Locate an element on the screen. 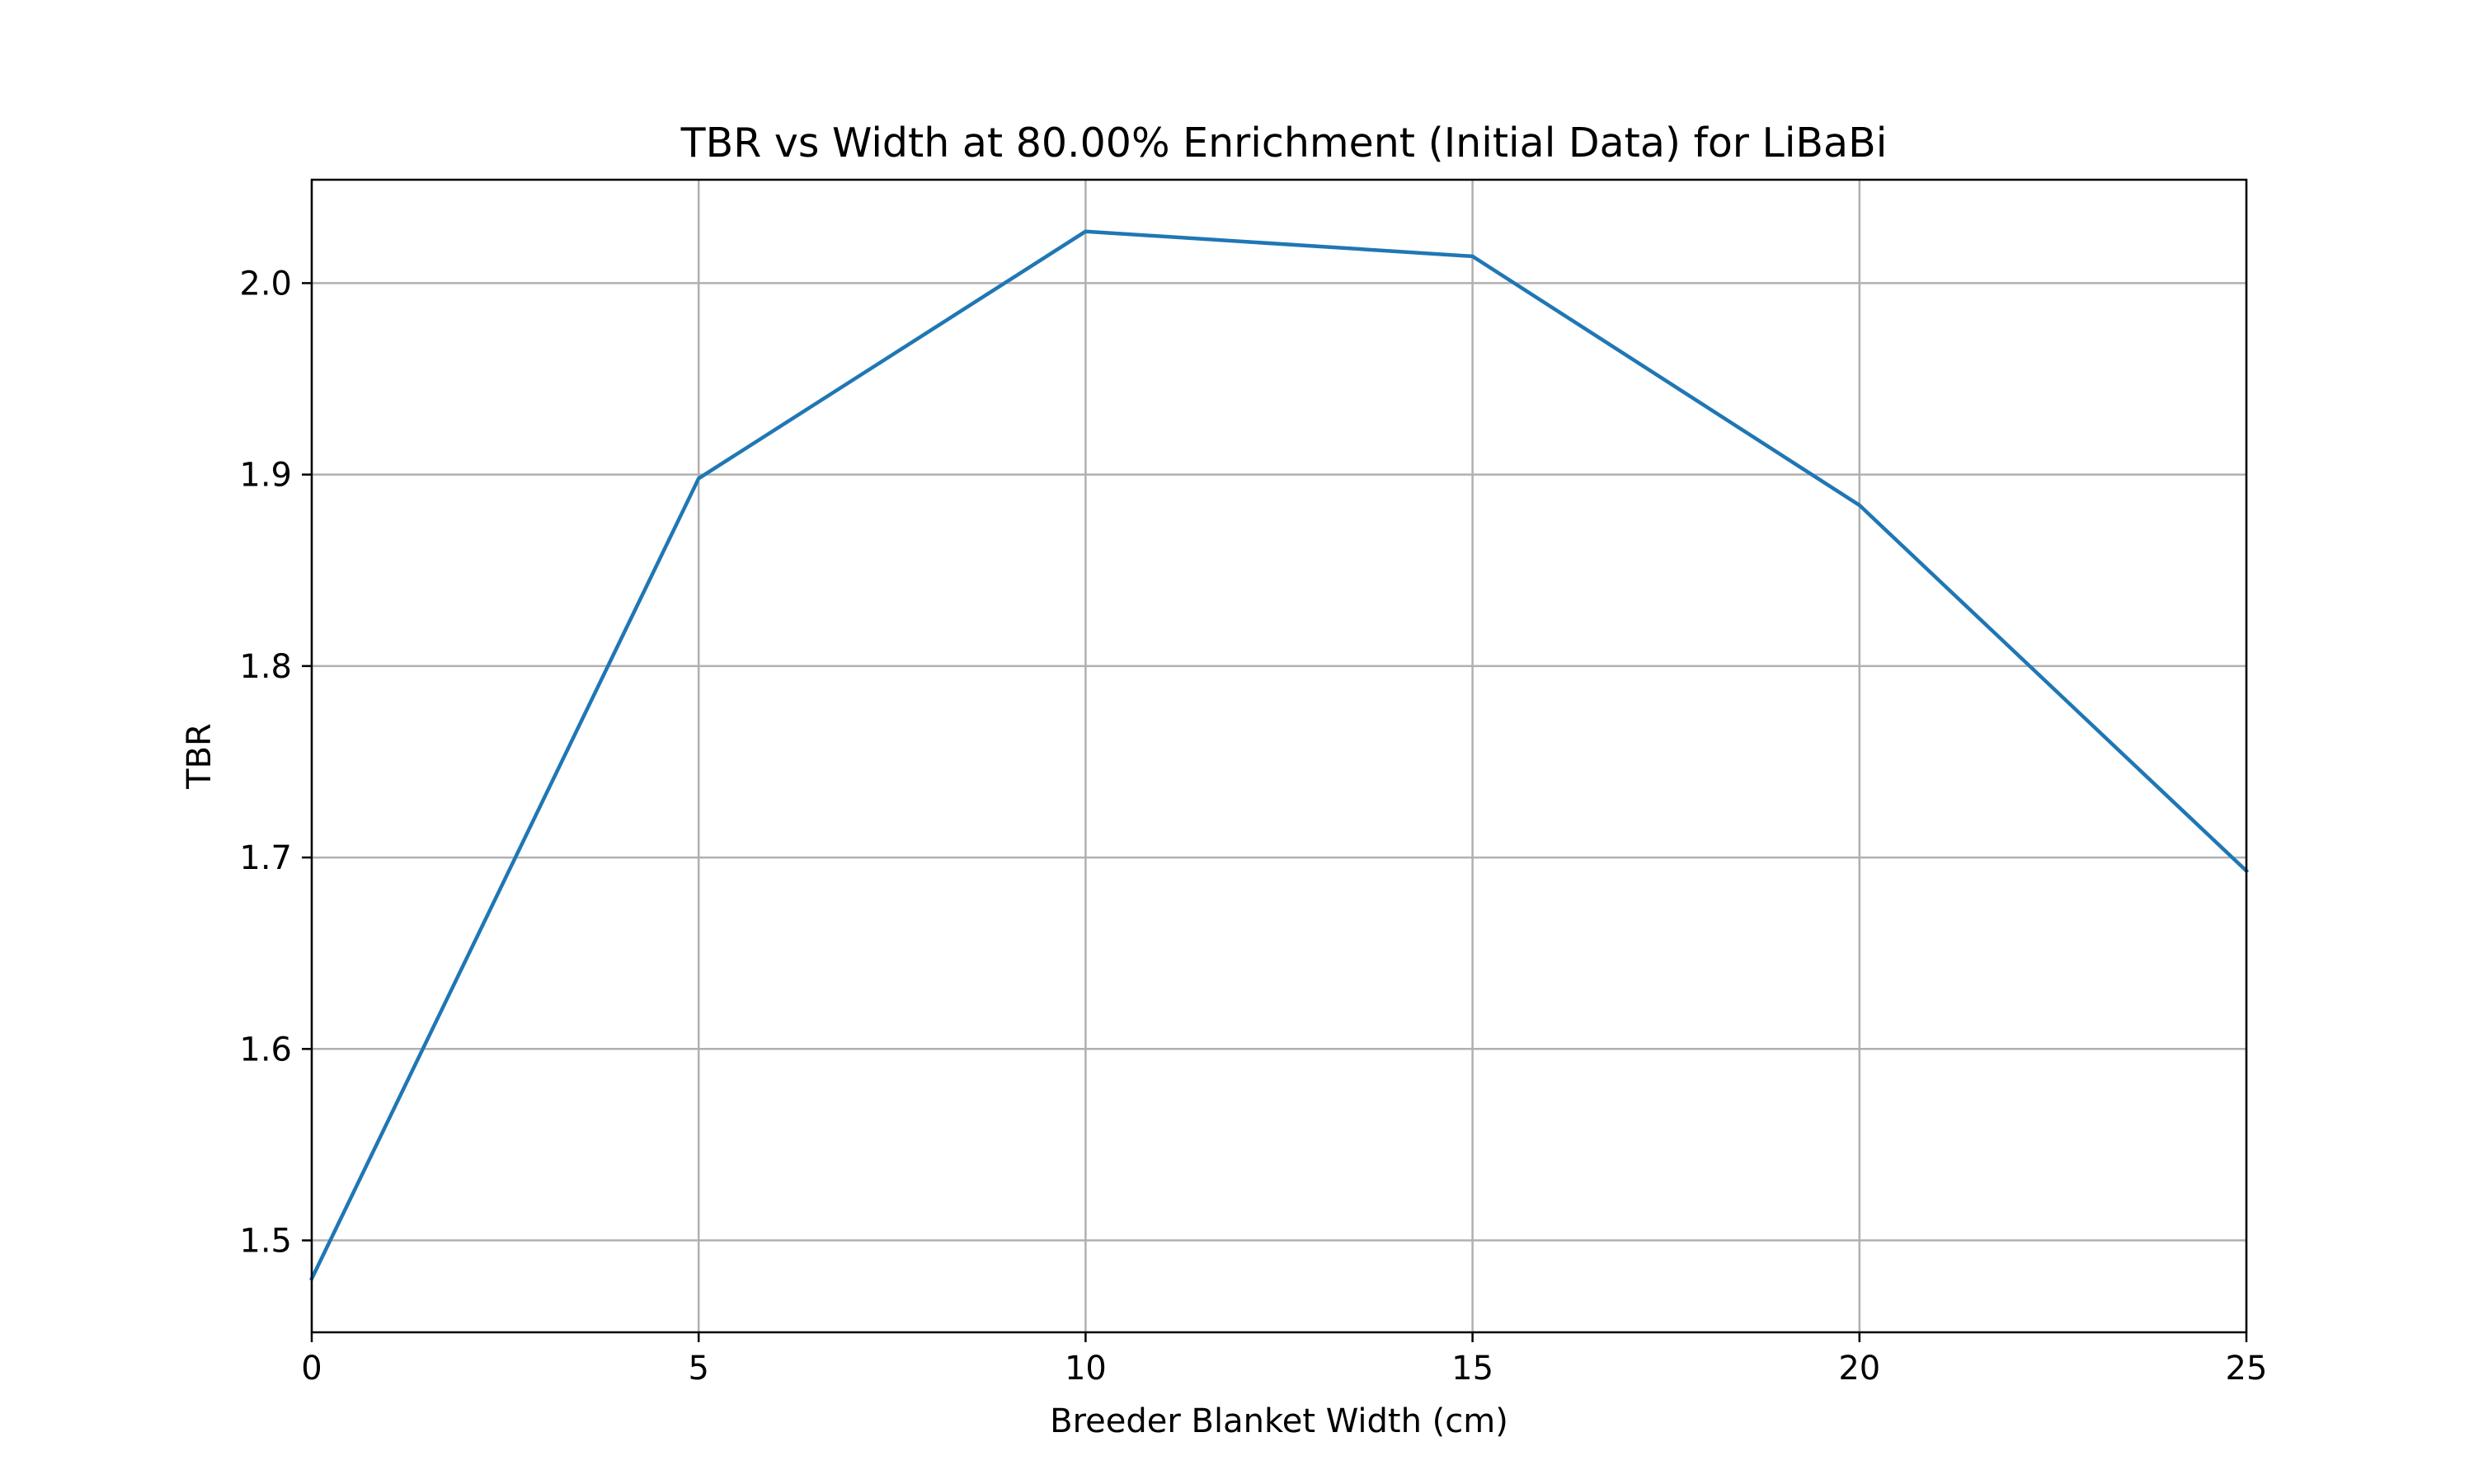 Image resolution: width=2474 pixels, height=1484 pixels. y-tick-label: 1.8 is located at coordinates (265, 667).